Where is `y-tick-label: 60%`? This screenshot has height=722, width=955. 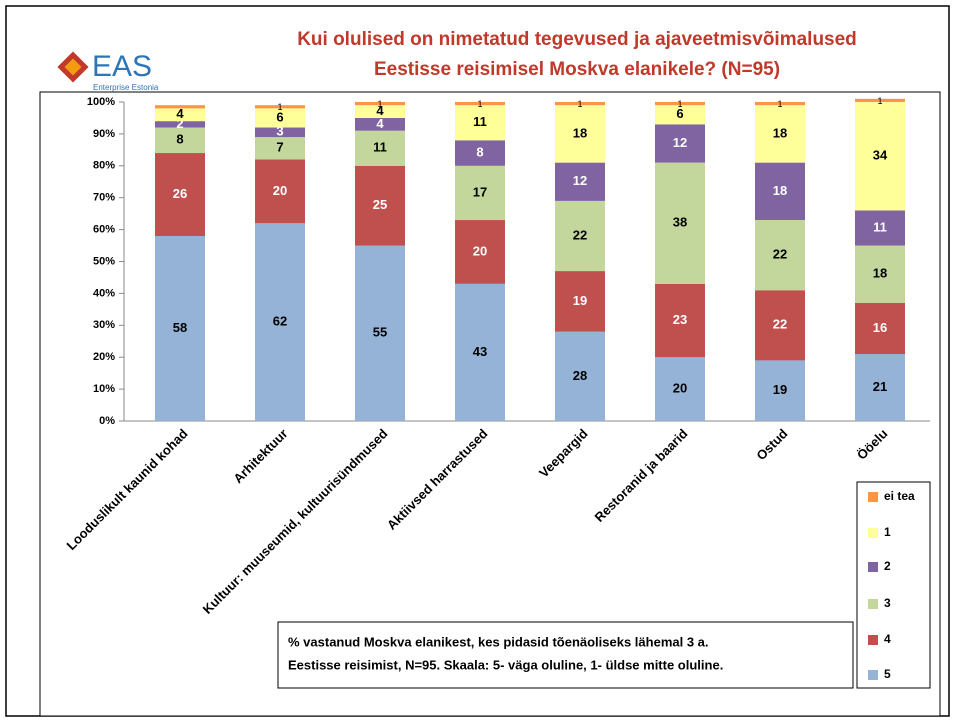 y-tick-label: 60% is located at coordinates (104, 230).